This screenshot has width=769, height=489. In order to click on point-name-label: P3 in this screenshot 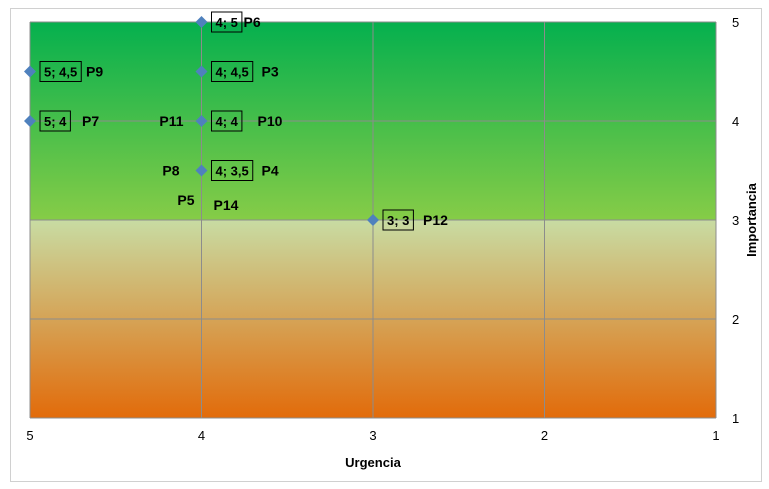, I will do `click(270, 72)`.